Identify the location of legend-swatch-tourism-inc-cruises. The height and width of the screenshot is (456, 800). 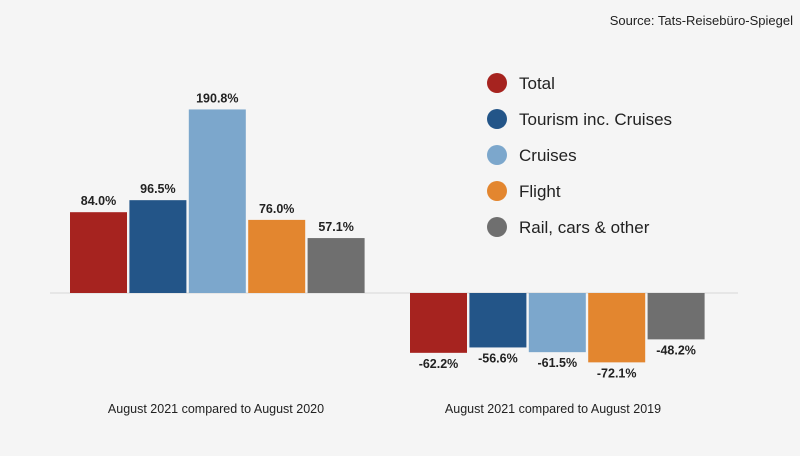
(497, 119).